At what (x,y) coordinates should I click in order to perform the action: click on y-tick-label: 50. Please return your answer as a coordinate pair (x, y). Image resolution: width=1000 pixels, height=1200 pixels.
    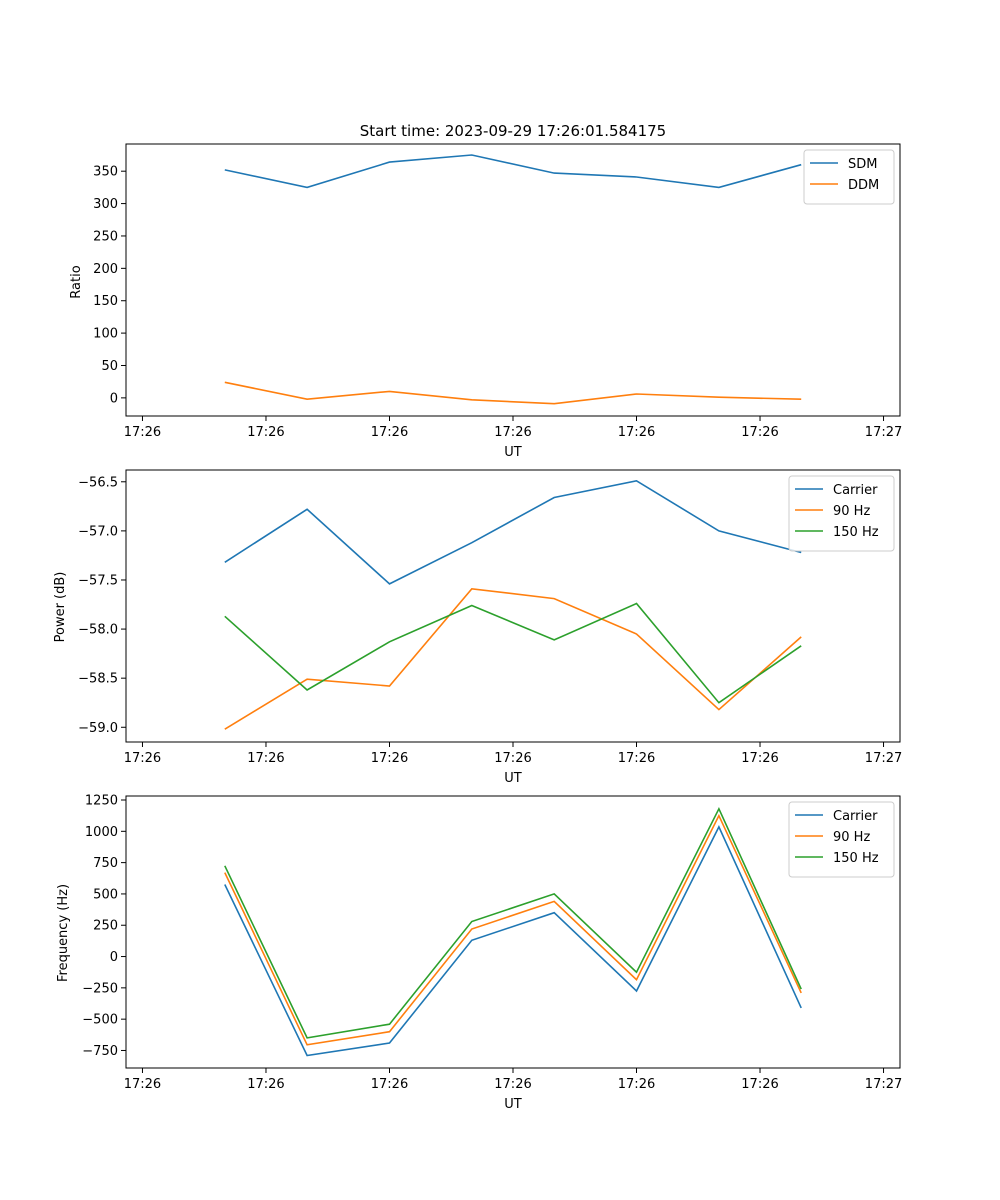
    Looking at the image, I should click on (109, 366).